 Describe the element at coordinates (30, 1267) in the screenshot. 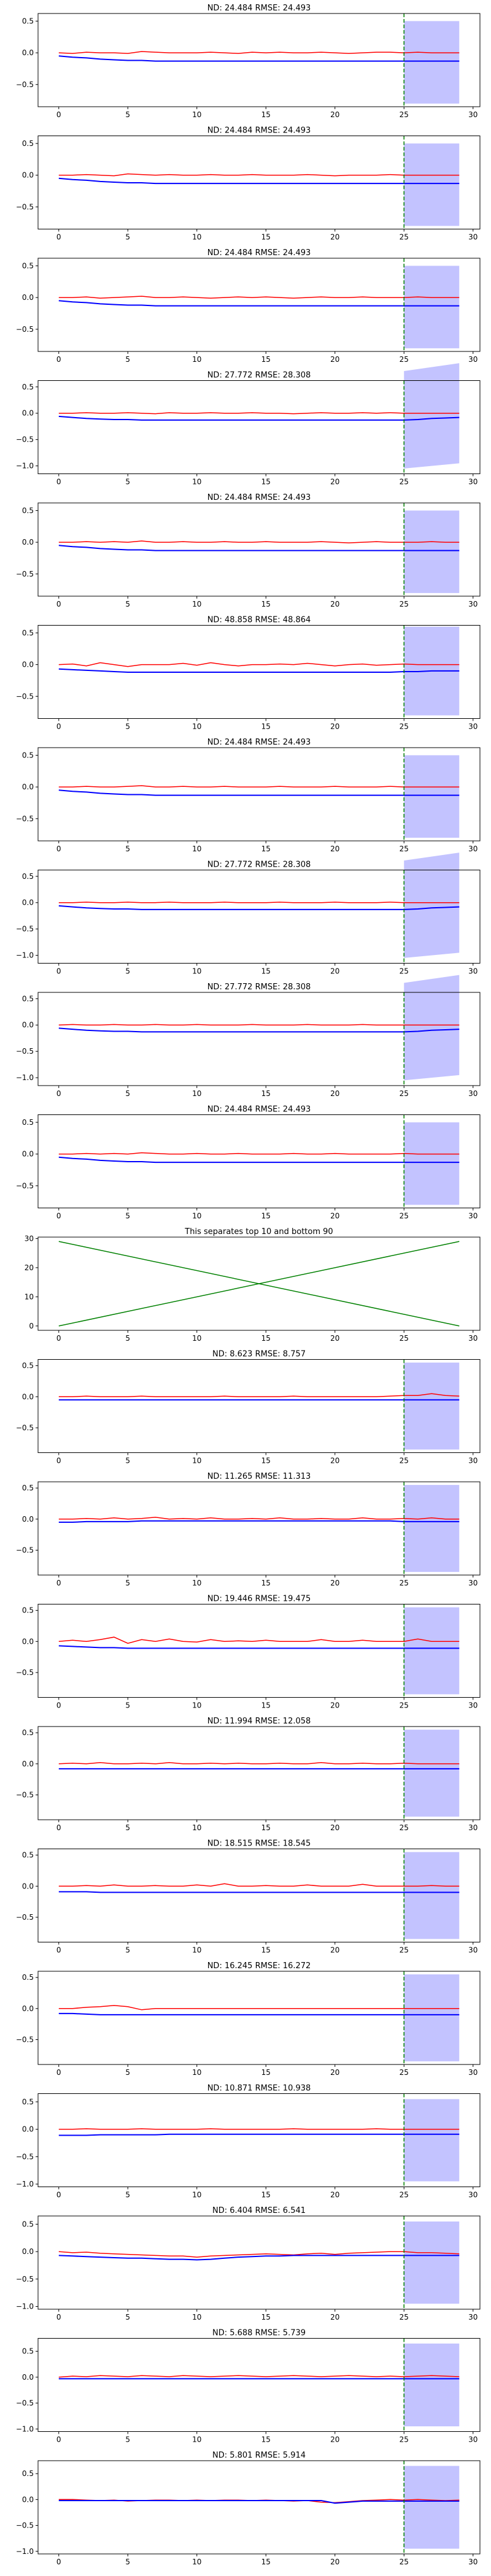

I see `y-tick-label: 20` at that location.